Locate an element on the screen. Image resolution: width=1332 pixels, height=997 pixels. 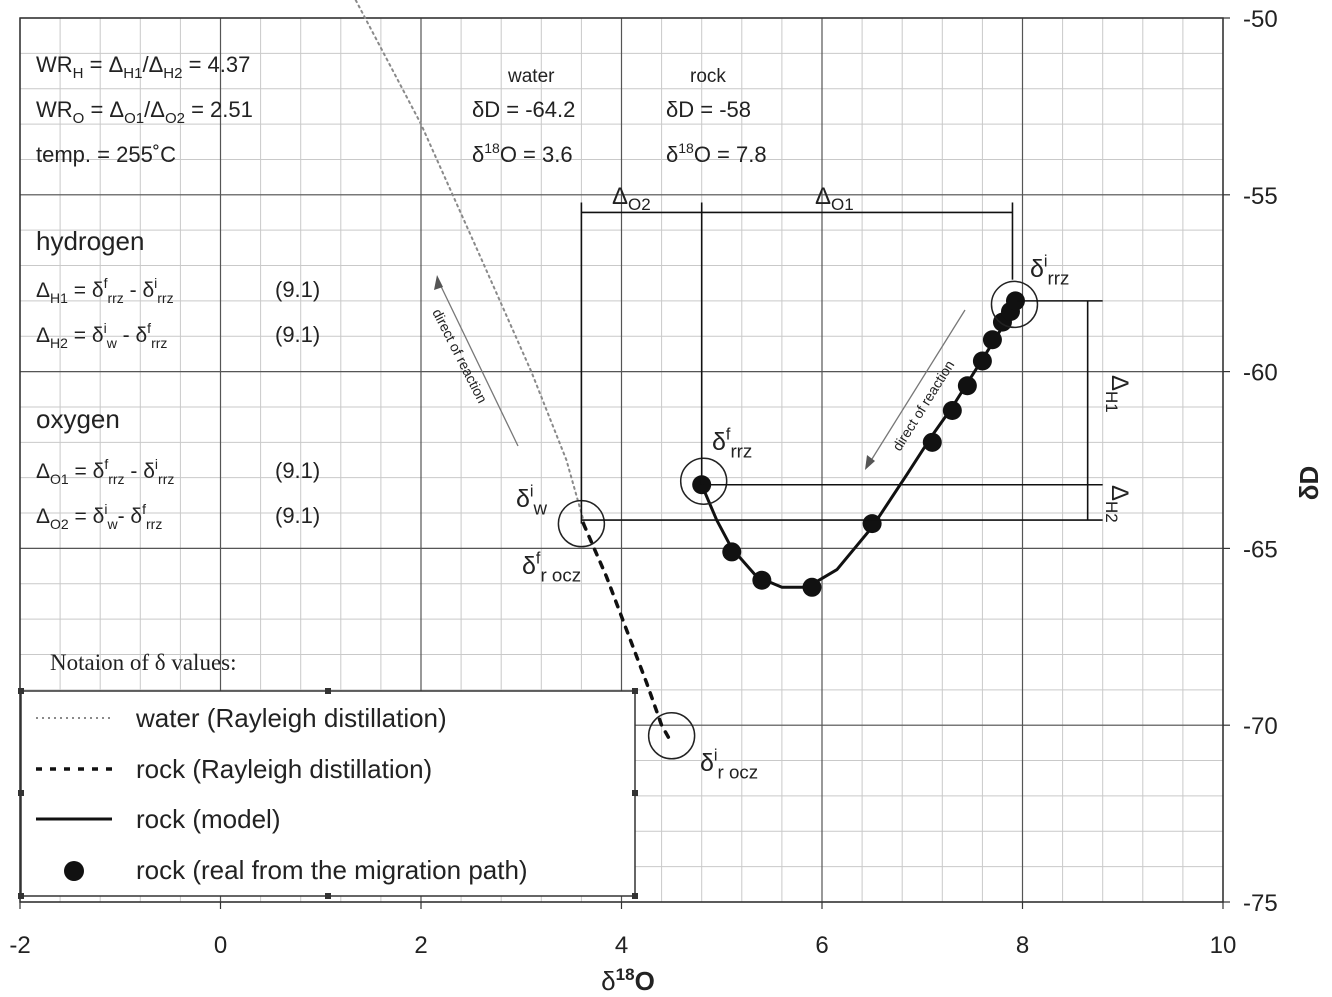
equation-o2: ΔO2 = δiw- δfrrz is located at coordinates (99, 516).